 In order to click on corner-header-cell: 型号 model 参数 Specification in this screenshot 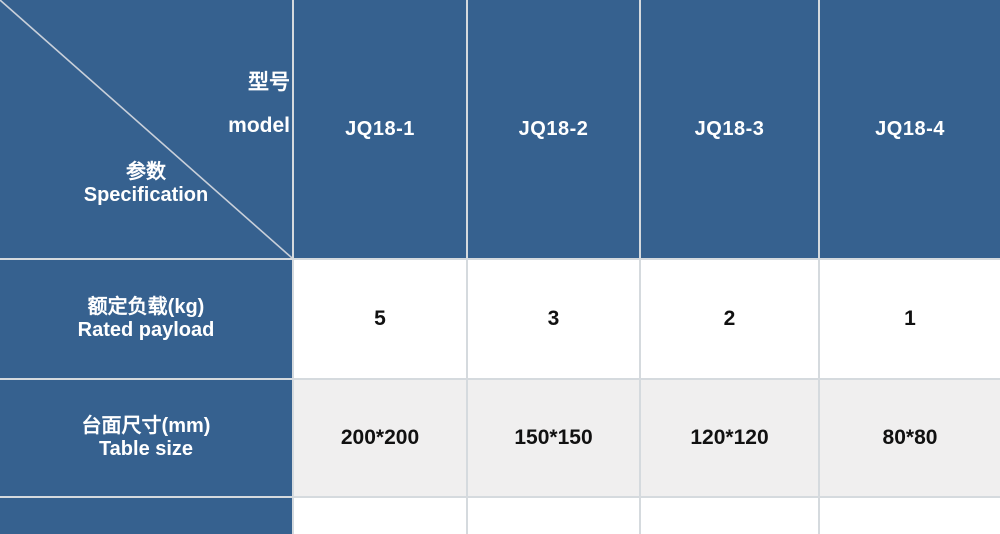, I will do `click(146, 129)`.